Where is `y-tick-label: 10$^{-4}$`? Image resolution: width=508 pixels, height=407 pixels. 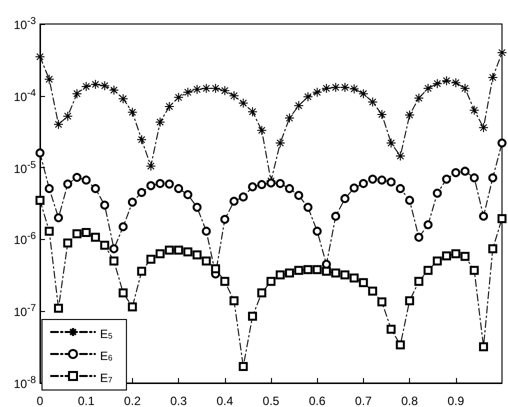 y-tick-label: 10$^{-4}$ is located at coordinates (25, 96).